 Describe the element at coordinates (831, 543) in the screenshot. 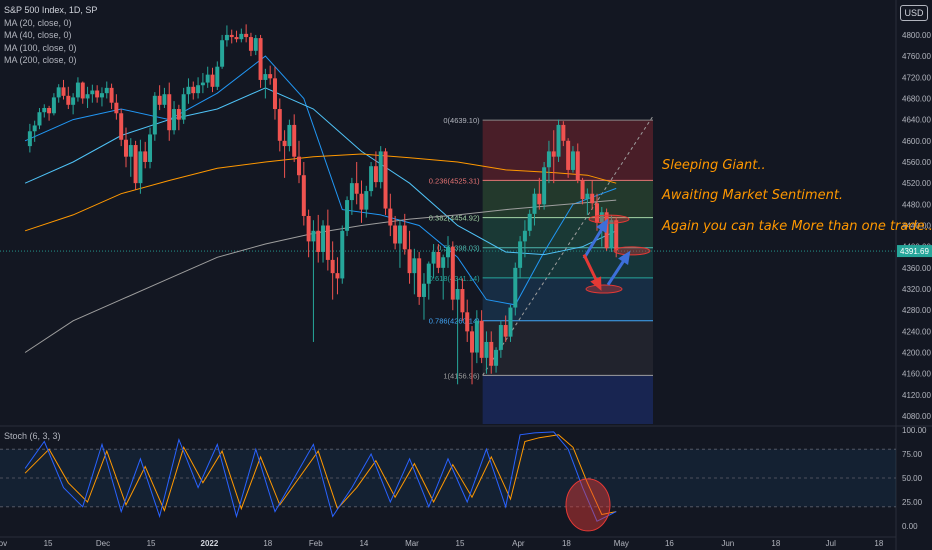

I see `time-tick-label: Jul` at that location.